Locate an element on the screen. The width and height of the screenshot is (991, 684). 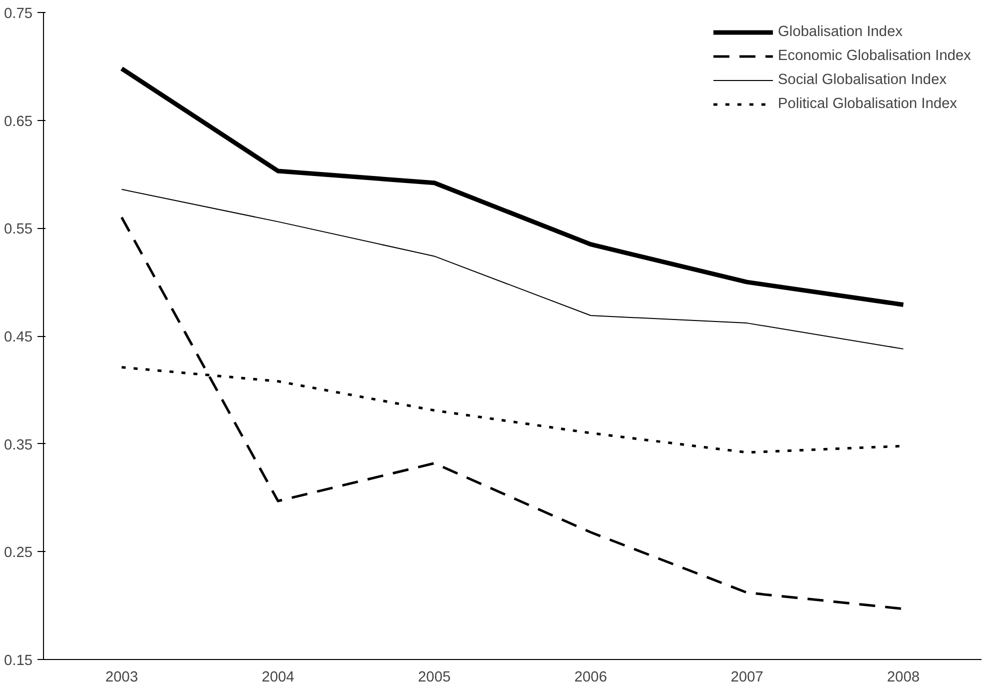
y-tick-label: 0.45 is located at coordinates (18, 338).